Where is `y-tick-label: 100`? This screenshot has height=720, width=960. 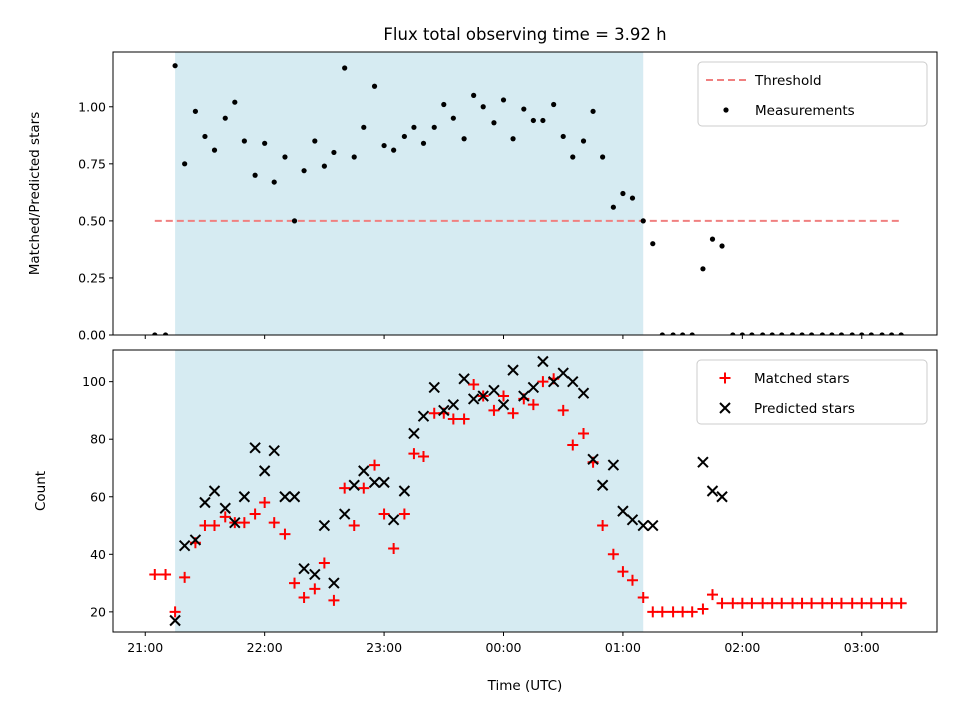 y-tick-label: 100 is located at coordinates (94, 381).